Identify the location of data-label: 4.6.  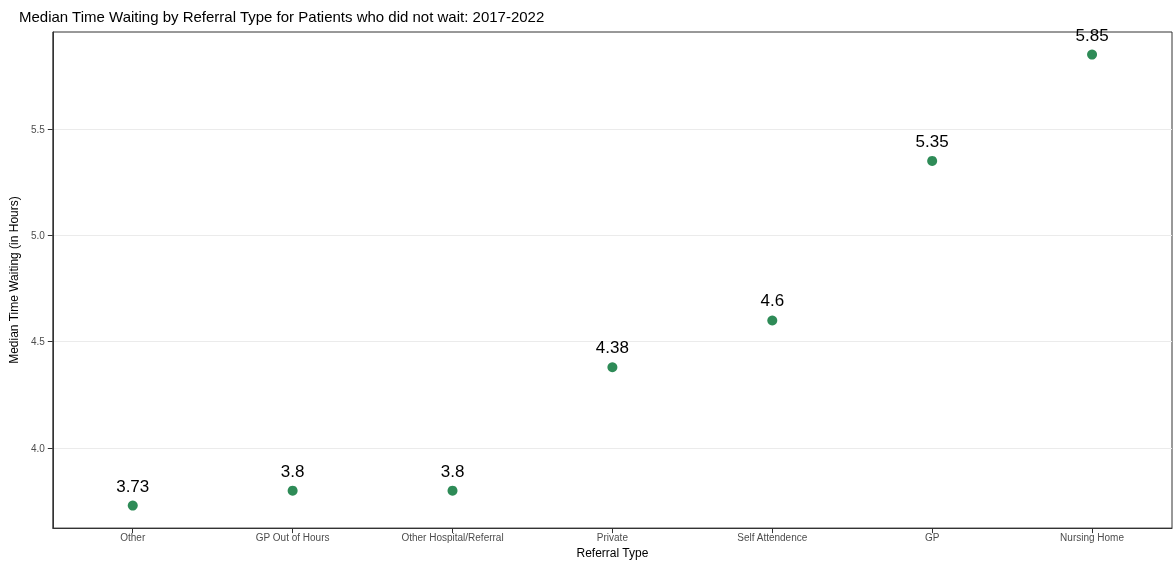
(772, 301).